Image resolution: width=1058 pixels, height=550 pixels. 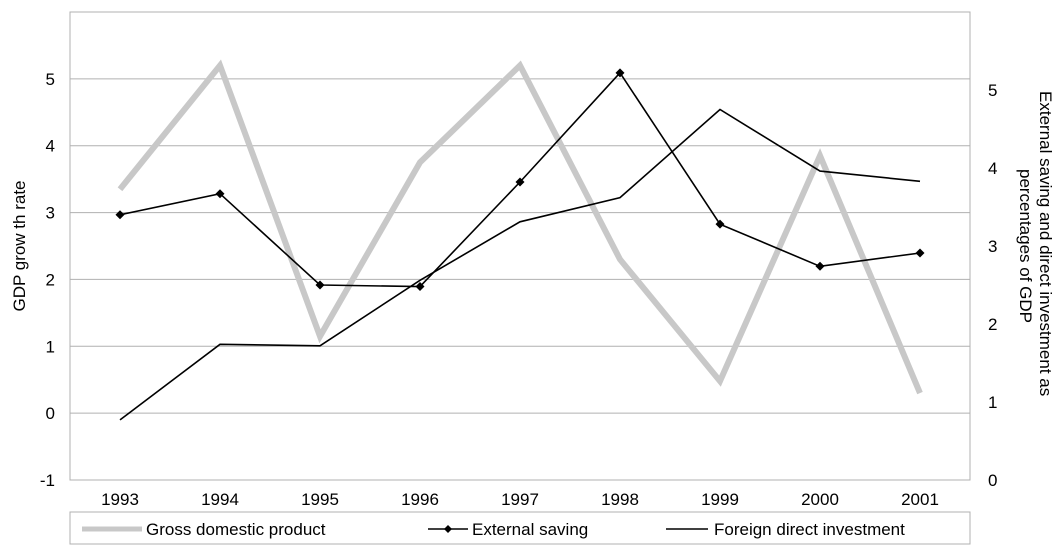 What do you see at coordinates (50, 346) in the screenshot?
I see `left-tick-label: 1` at bounding box center [50, 346].